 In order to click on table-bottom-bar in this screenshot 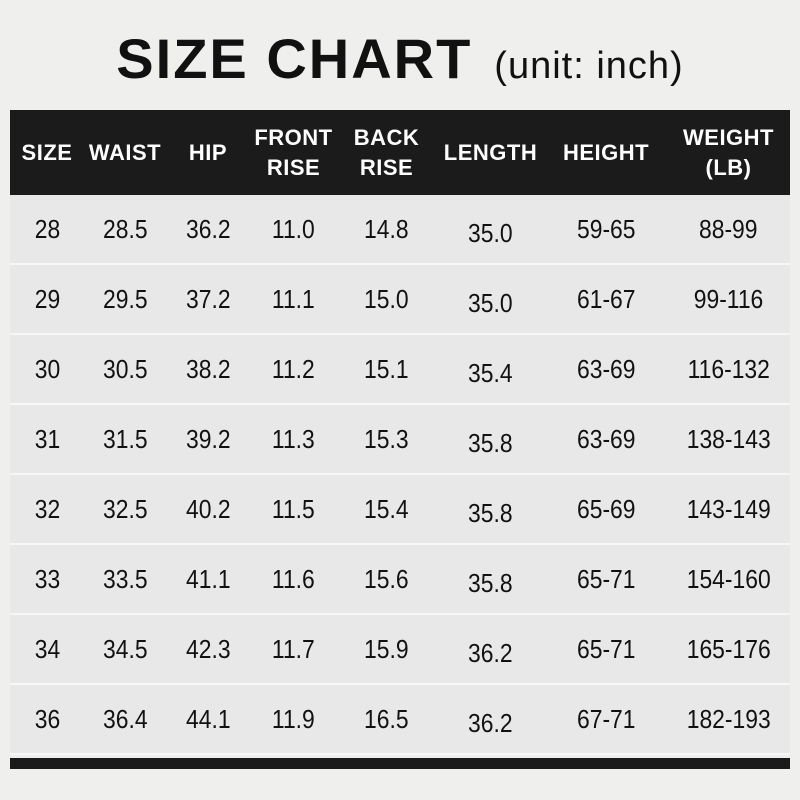, I will do `click(400, 763)`.